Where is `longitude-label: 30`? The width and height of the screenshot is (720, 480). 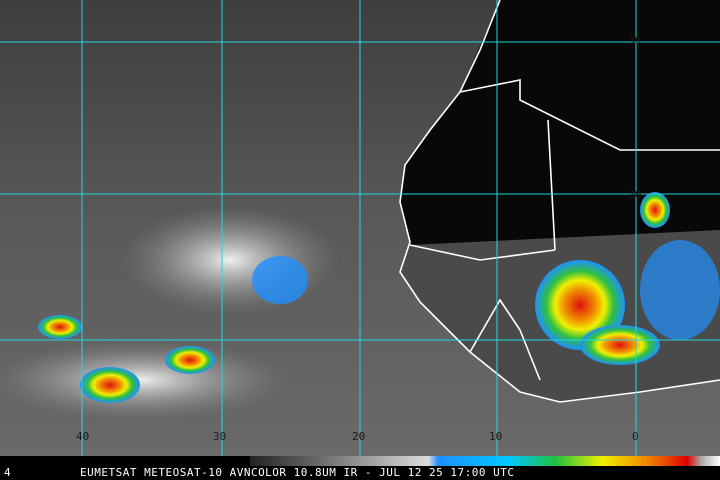
longitude-label: 30 is located at coordinates (219, 436).